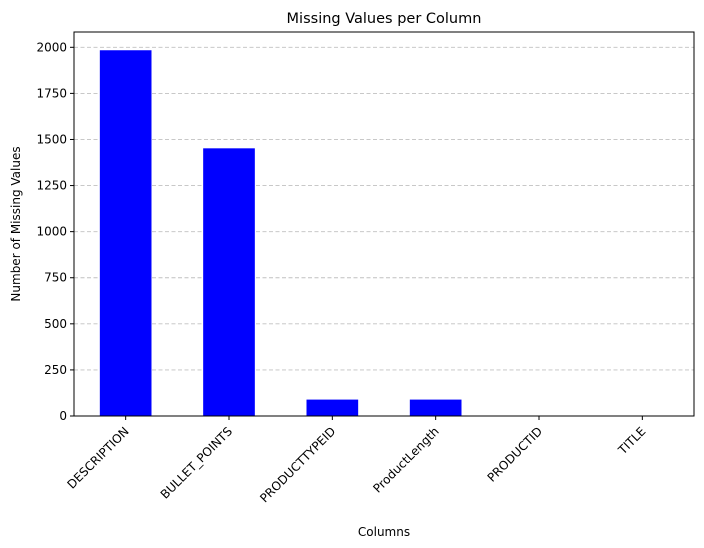  Describe the element at coordinates (55, 324) in the screenshot. I see `y-tick-label: 500` at that location.